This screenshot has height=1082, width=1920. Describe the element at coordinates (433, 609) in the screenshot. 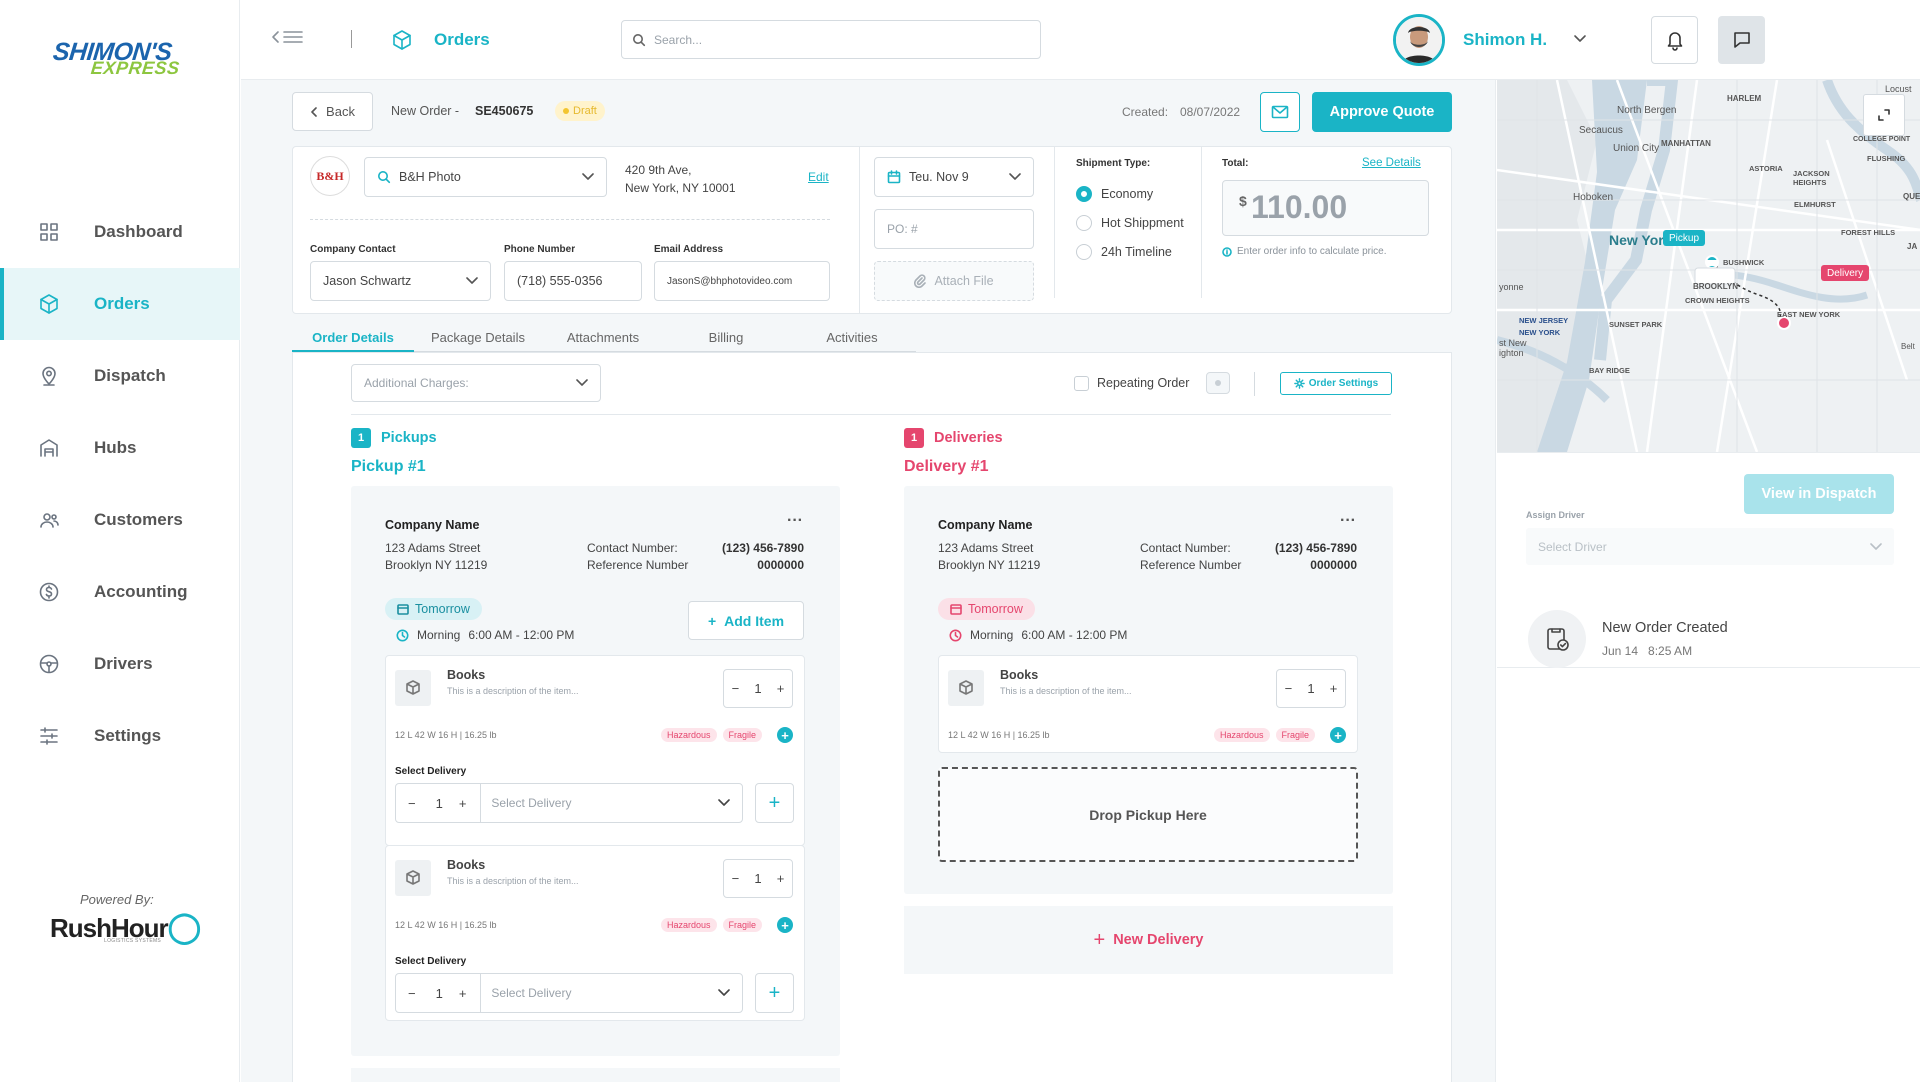

I see `pickup-day-badge: Tomorrow` at that location.